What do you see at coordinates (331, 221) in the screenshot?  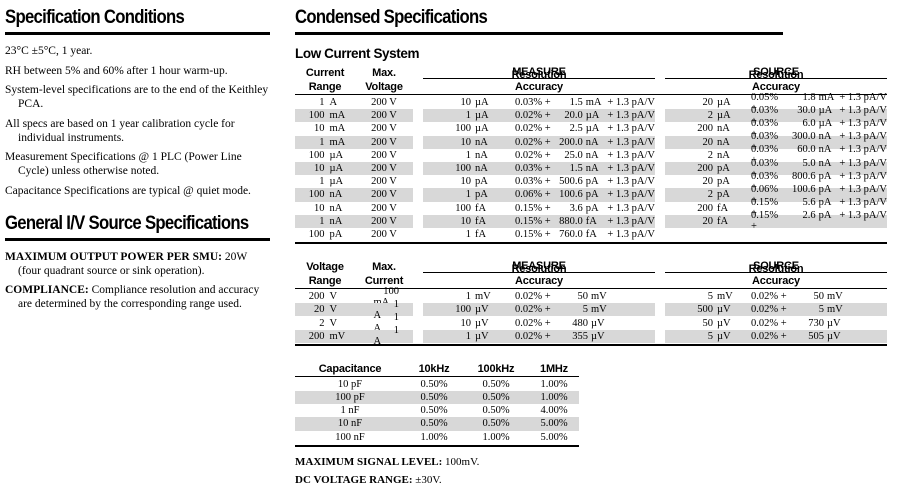 I see `current-range-cell: 1 nA` at bounding box center [331, 221].